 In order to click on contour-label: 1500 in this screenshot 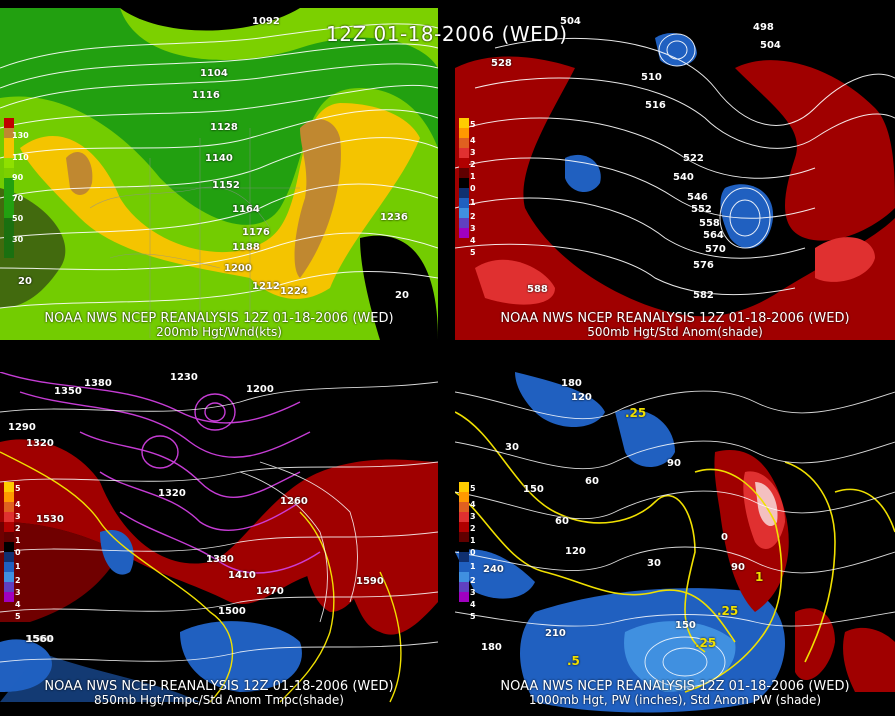, I will do `click(232, 611)`.